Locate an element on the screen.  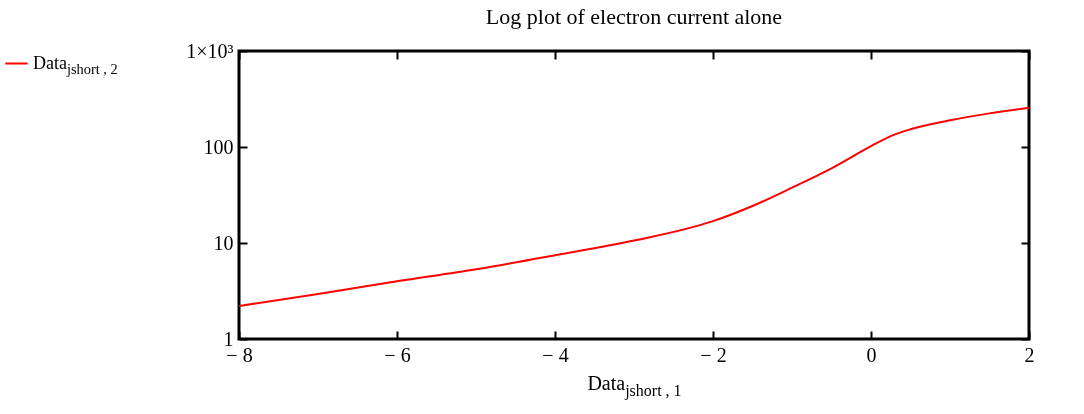
x-tick-label: − 4 is located at coordinates (555, 354).